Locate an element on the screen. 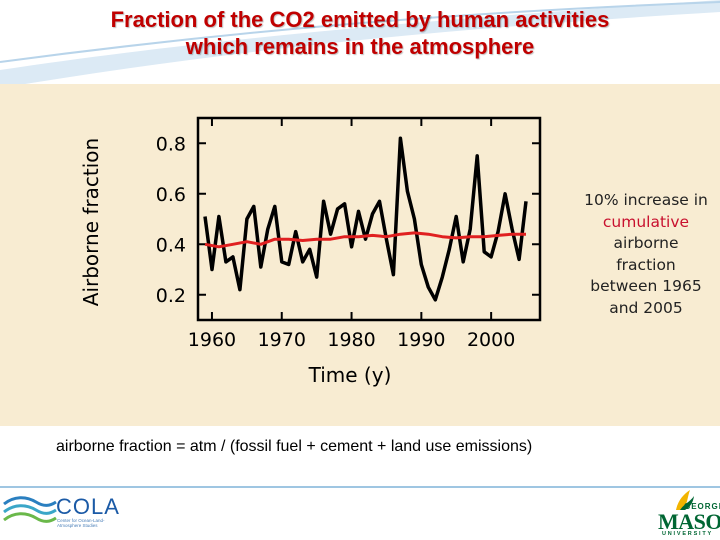 Image resolution: width=720 pixels, height=540 pixels. cola-logo-text: COLA is located at coordinates (88, 506).